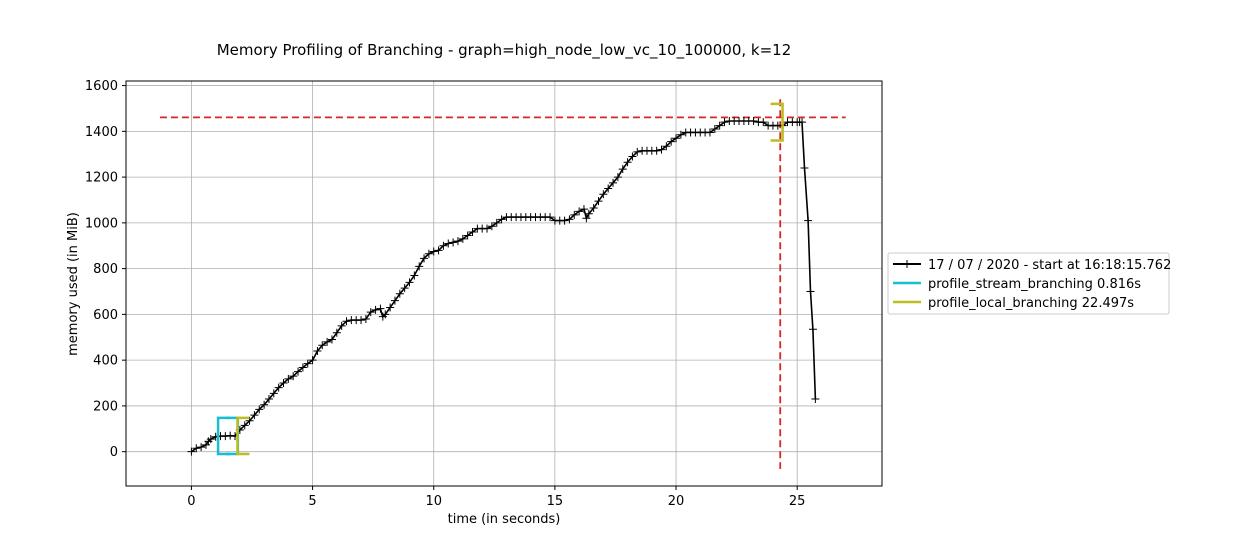  I want to click on x-axis-label: time (in seconds), so click(504, 519).